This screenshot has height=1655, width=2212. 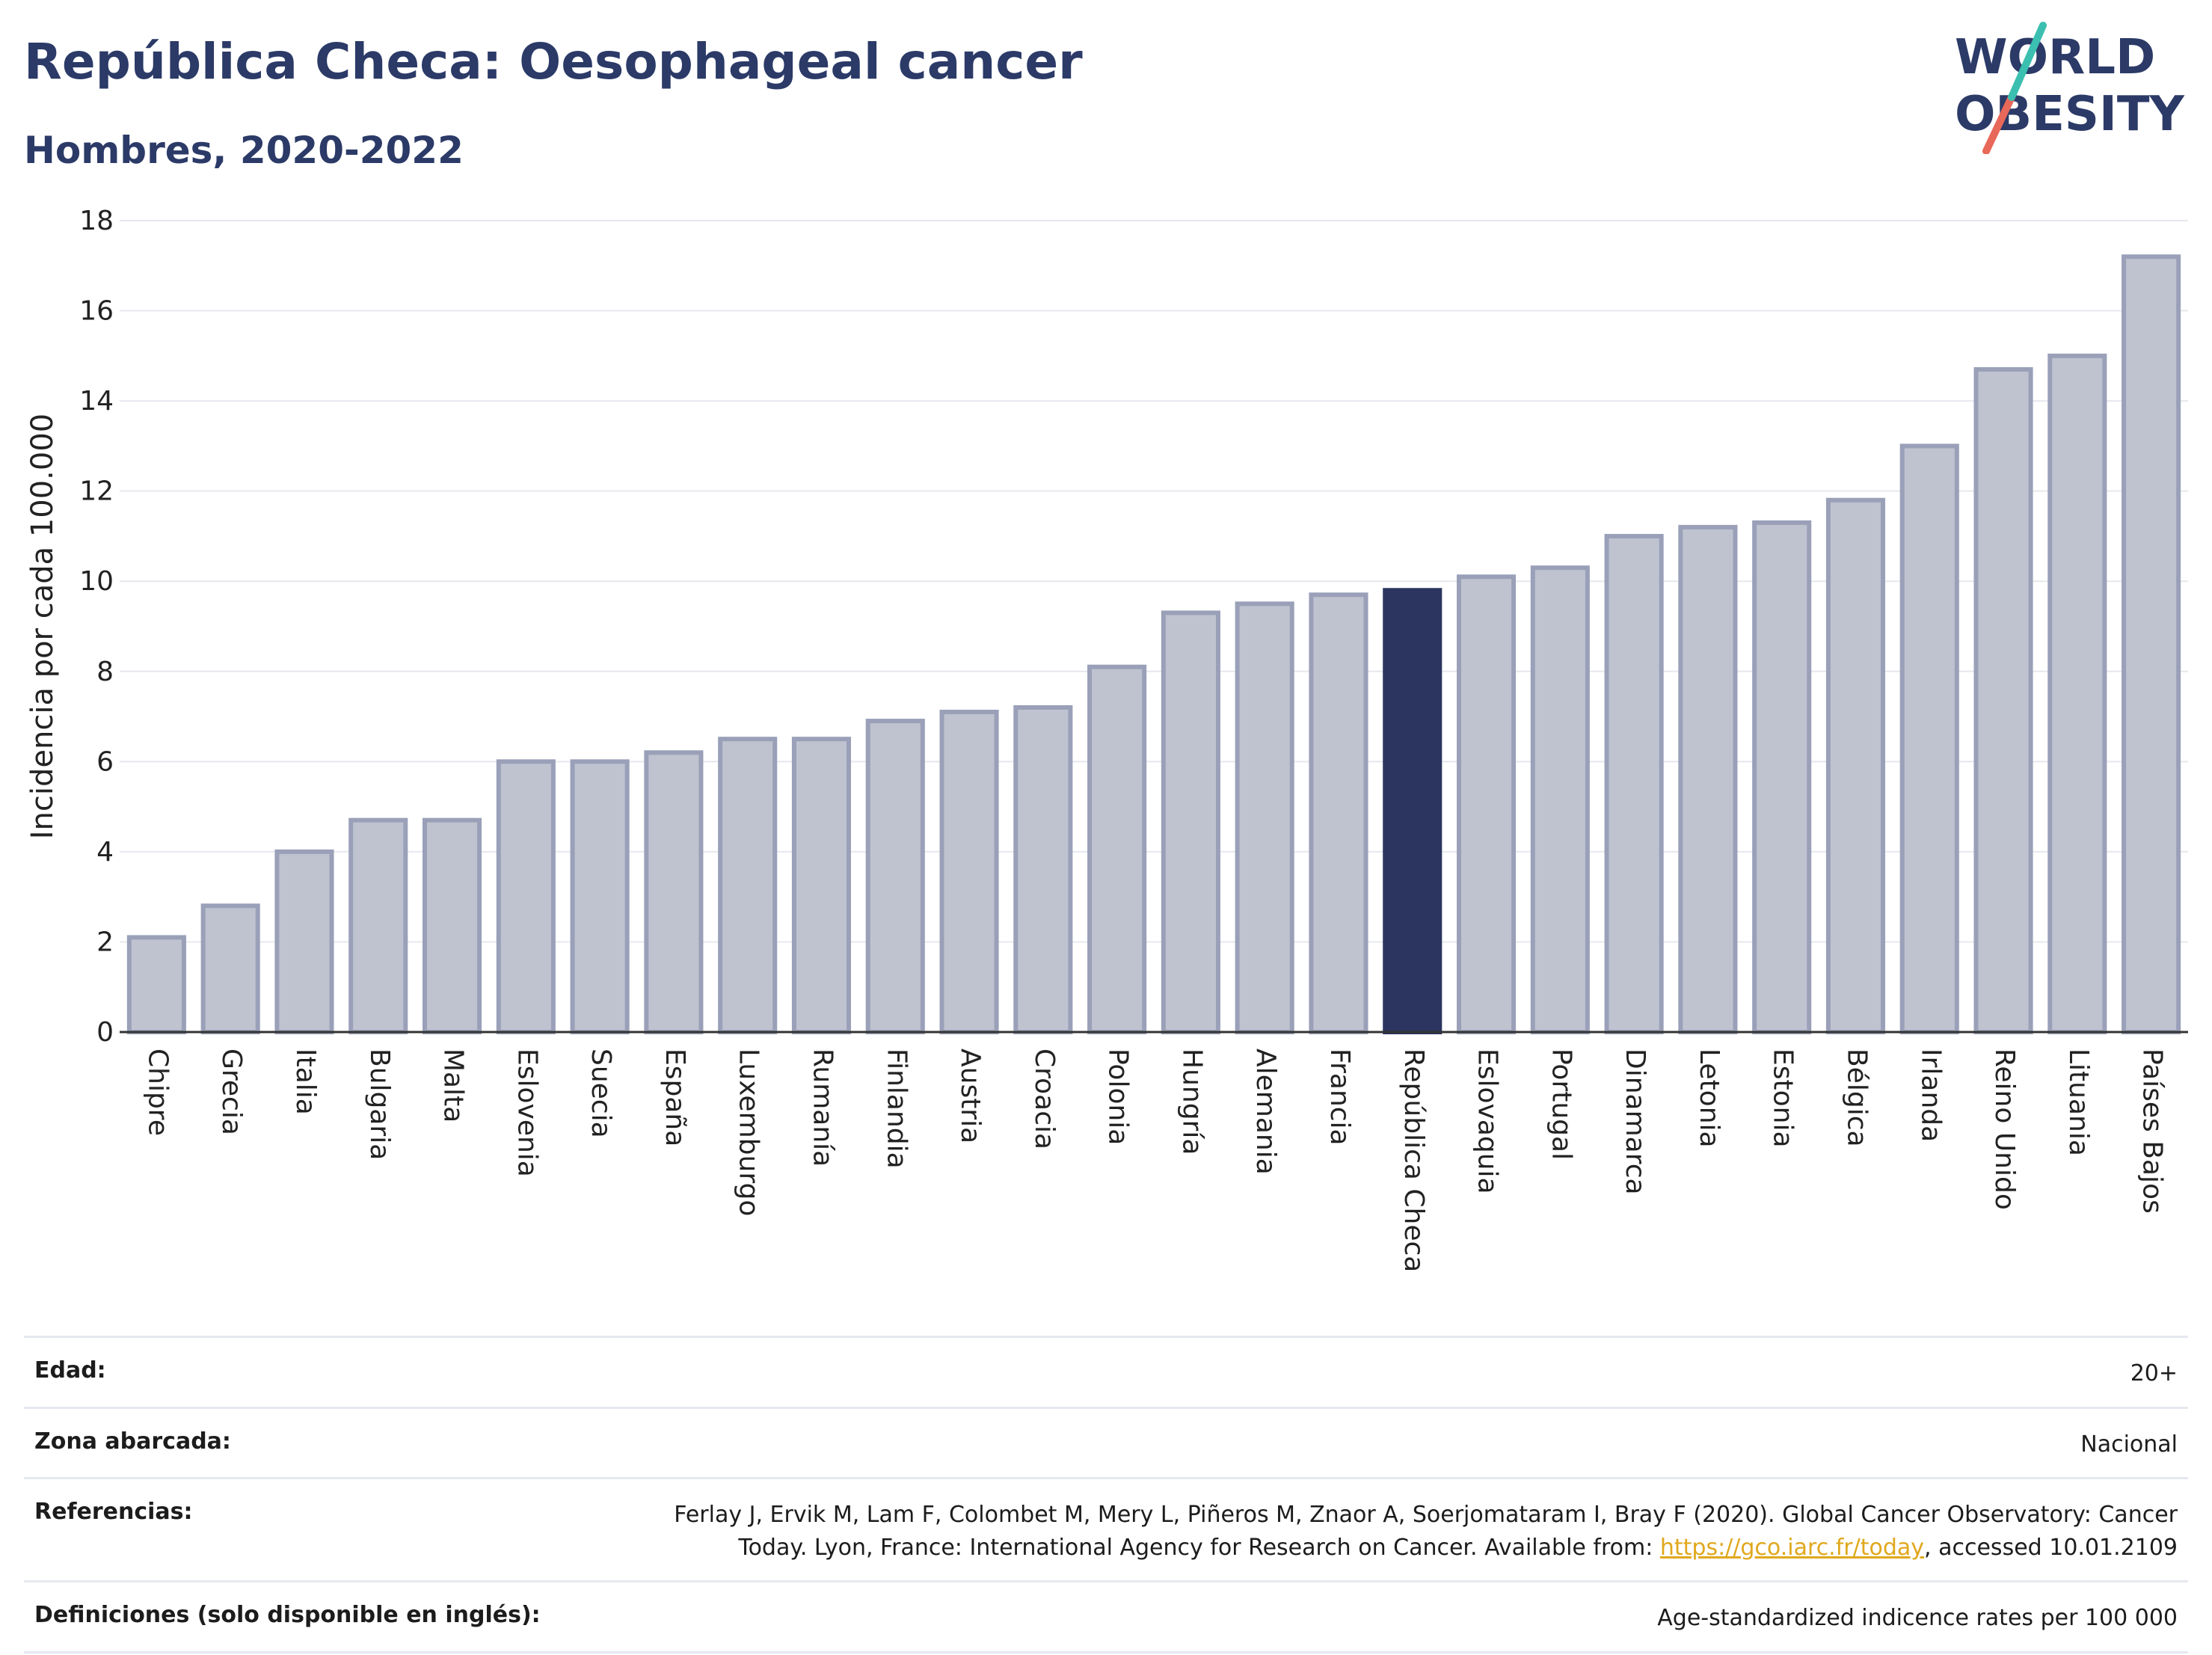 What do you see at coordinates (2051, 1547) in the screenshot?
I see `references-line-2-end: , accessed 10.01.2109` at bounding box center [2051, 1547].